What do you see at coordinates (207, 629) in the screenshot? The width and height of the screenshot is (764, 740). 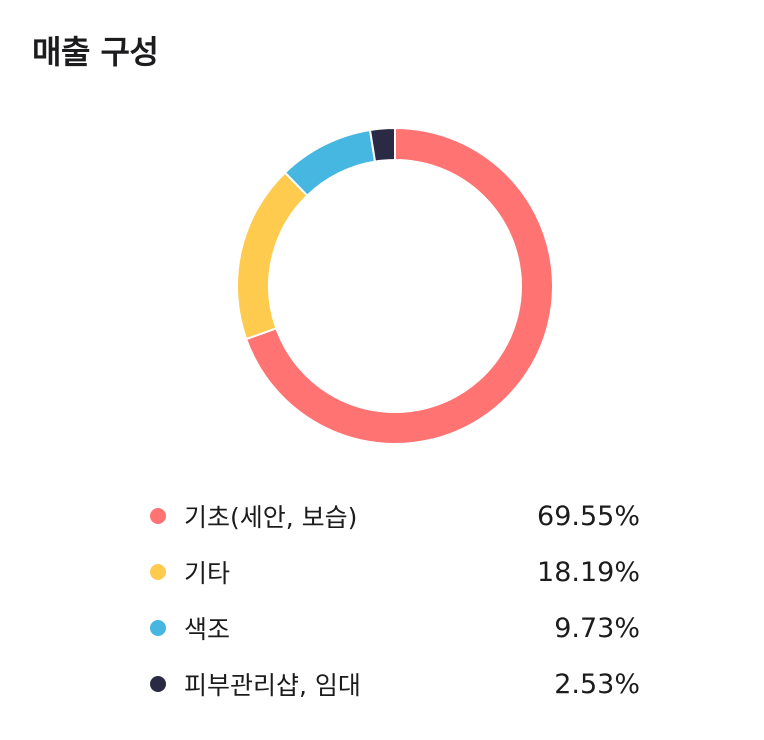 I see `legend-label: 색조` at bounding box center [207, 629].